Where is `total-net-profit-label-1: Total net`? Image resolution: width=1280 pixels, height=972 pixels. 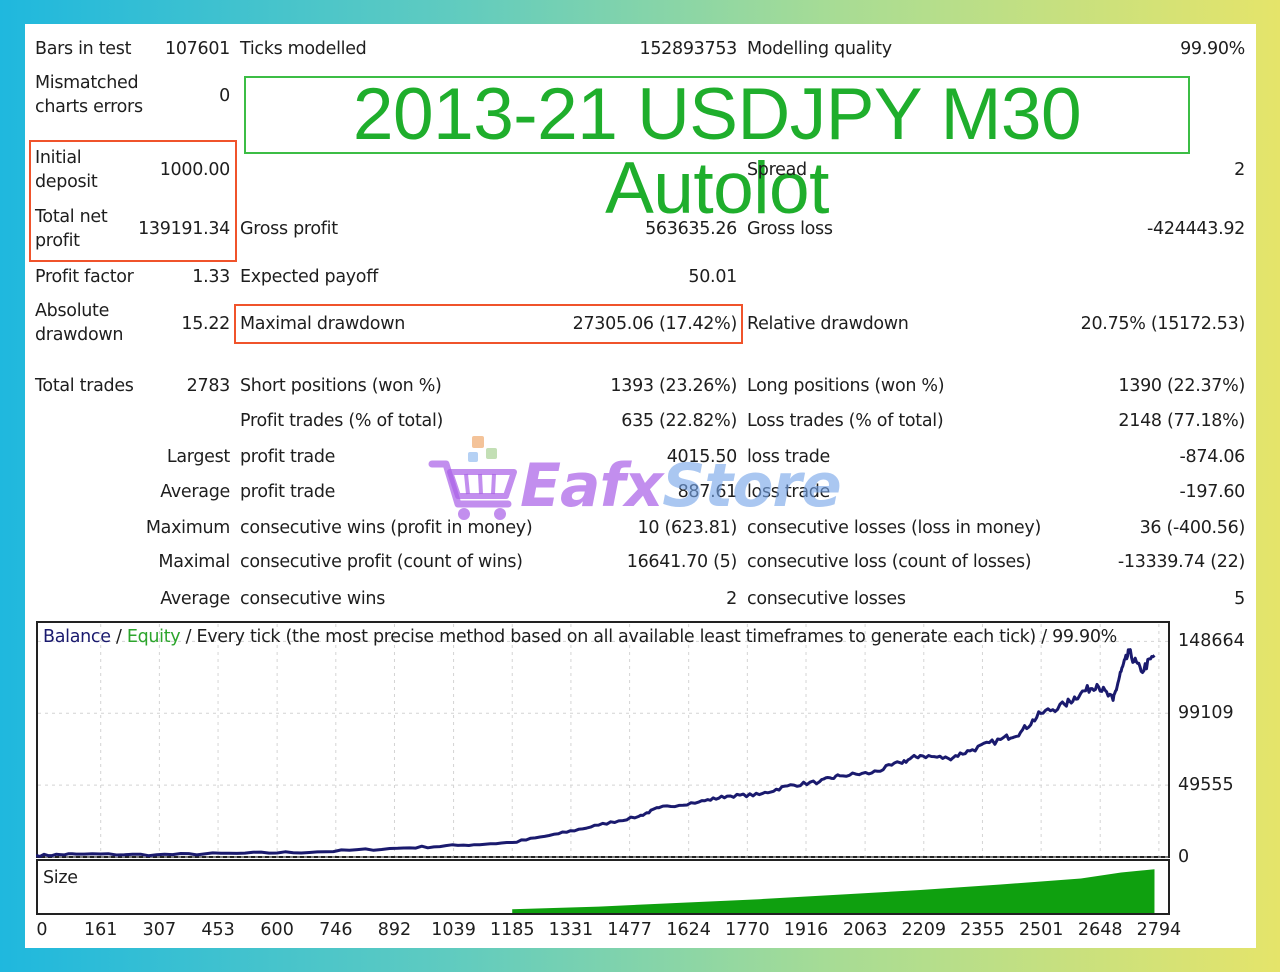
total-net-profit-label-1: Total net is located at coordinates (71, 217).